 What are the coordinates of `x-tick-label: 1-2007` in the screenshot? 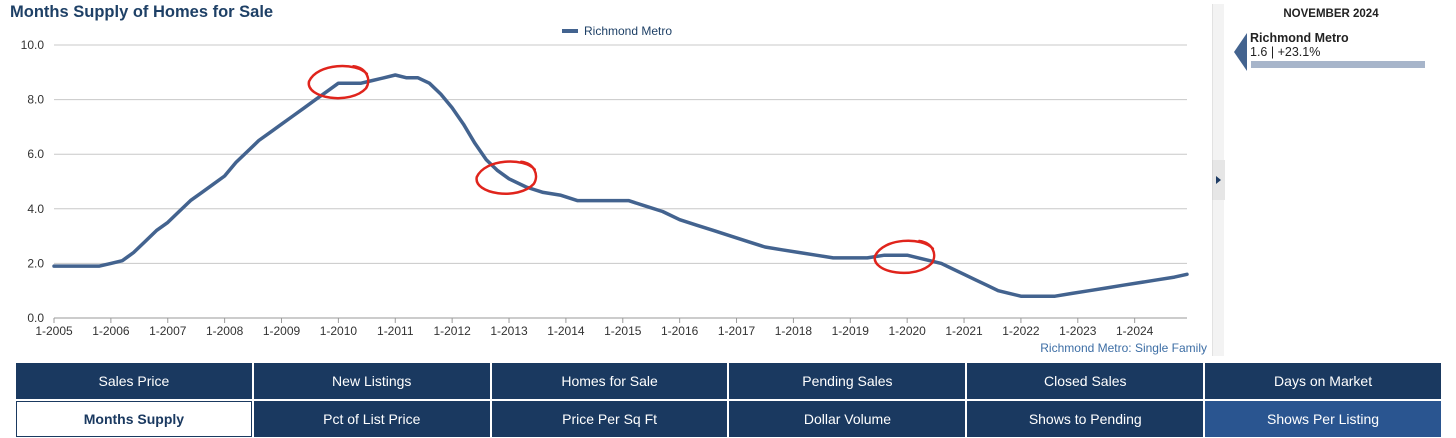 It's located at (168, 331).